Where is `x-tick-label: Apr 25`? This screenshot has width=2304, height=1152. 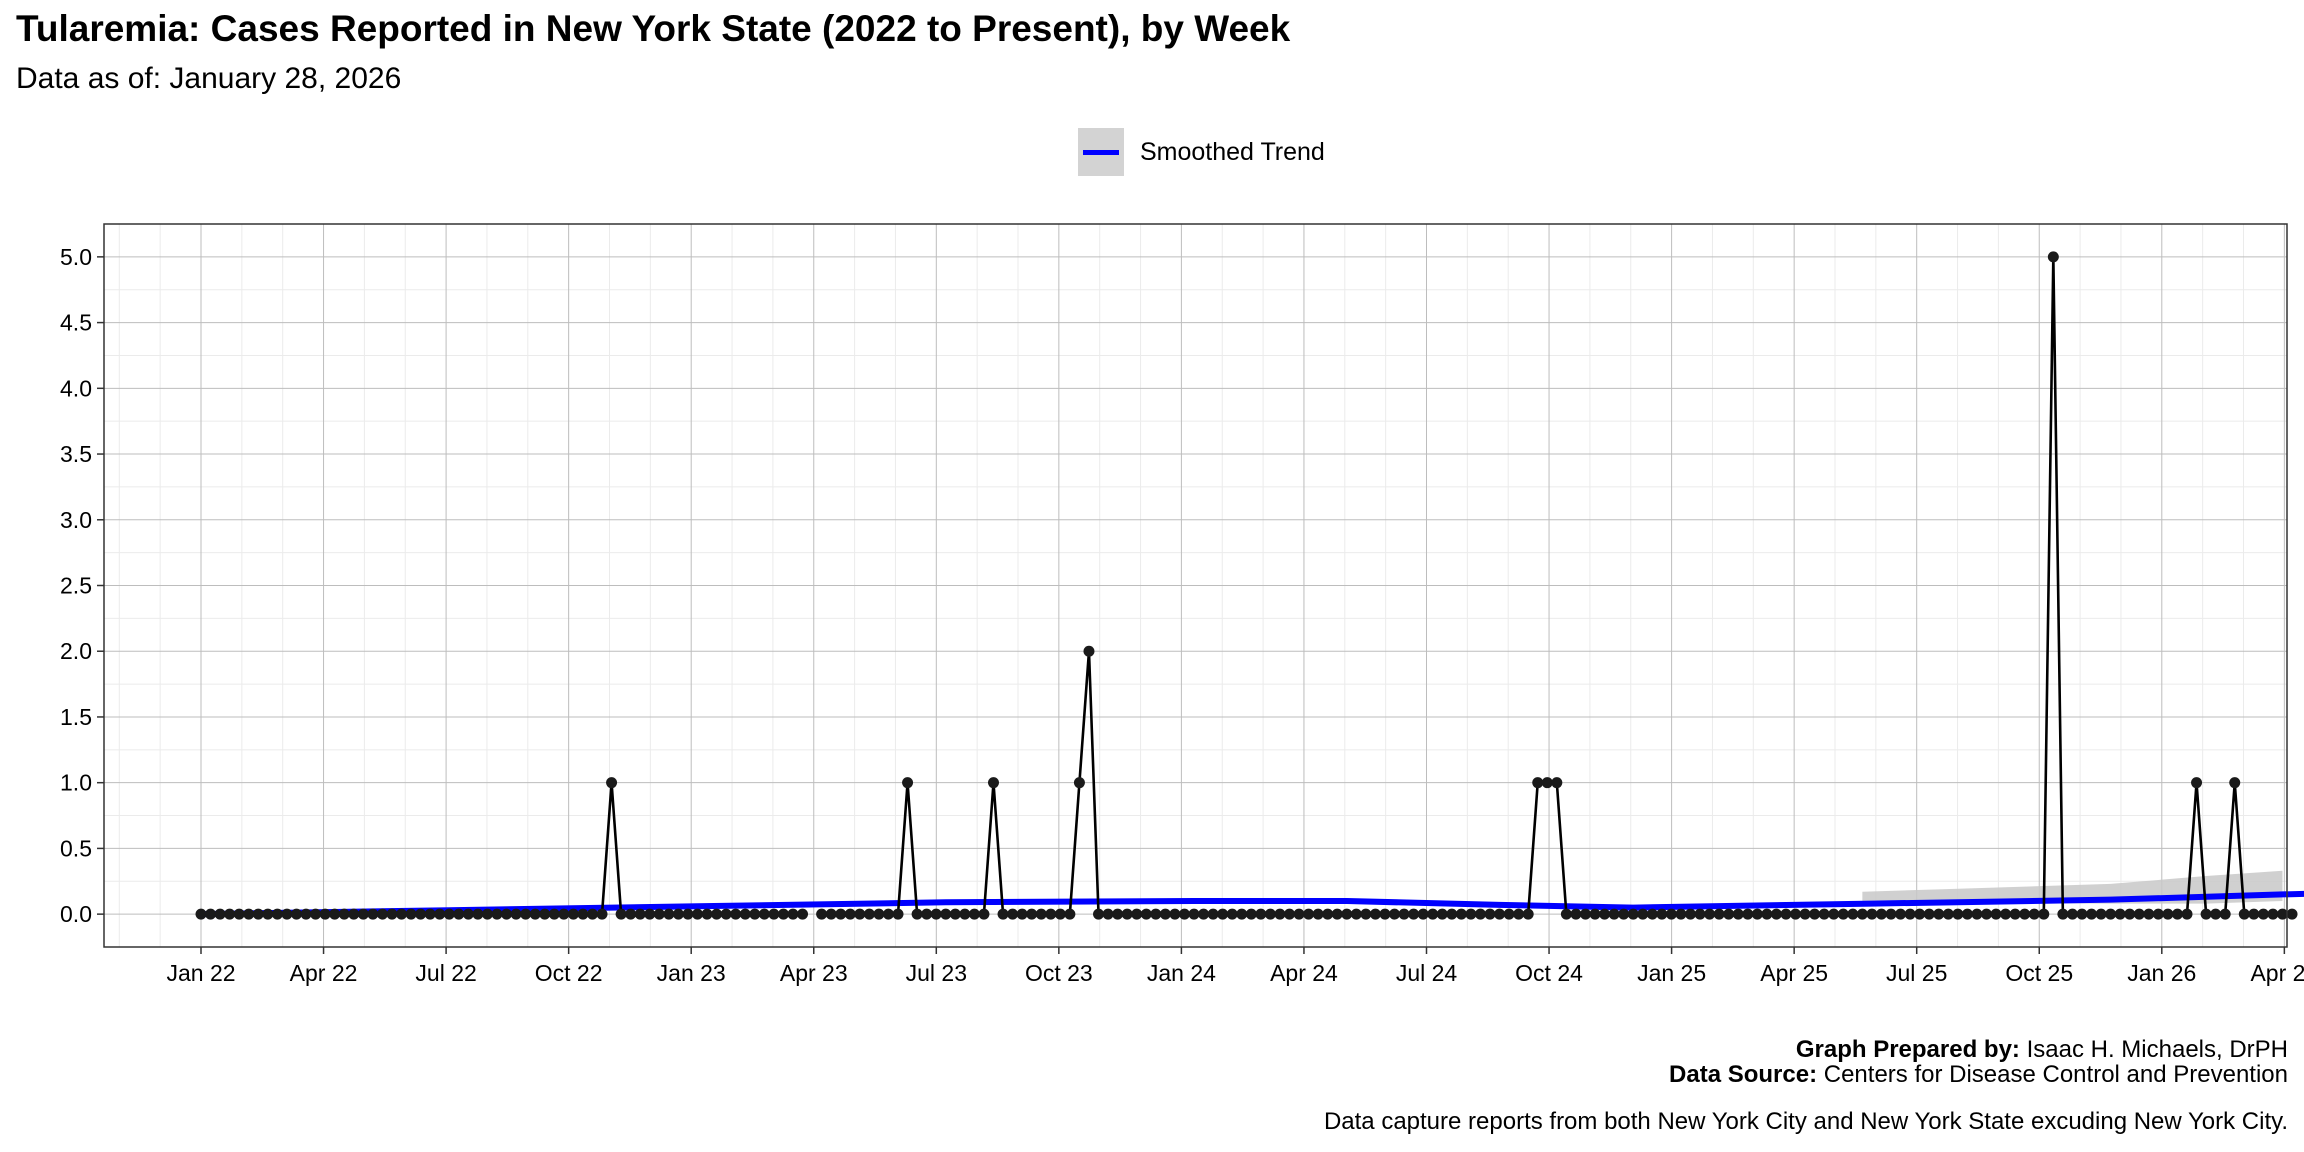 x-tick-label: Apr 25 is located at coordinates (1794, 973).